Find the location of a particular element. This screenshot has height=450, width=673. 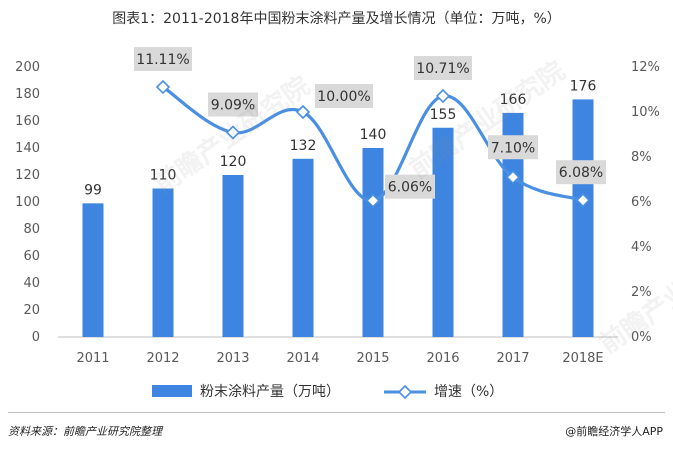

bar-value-label: 99 is located at coordinates (93, 190).